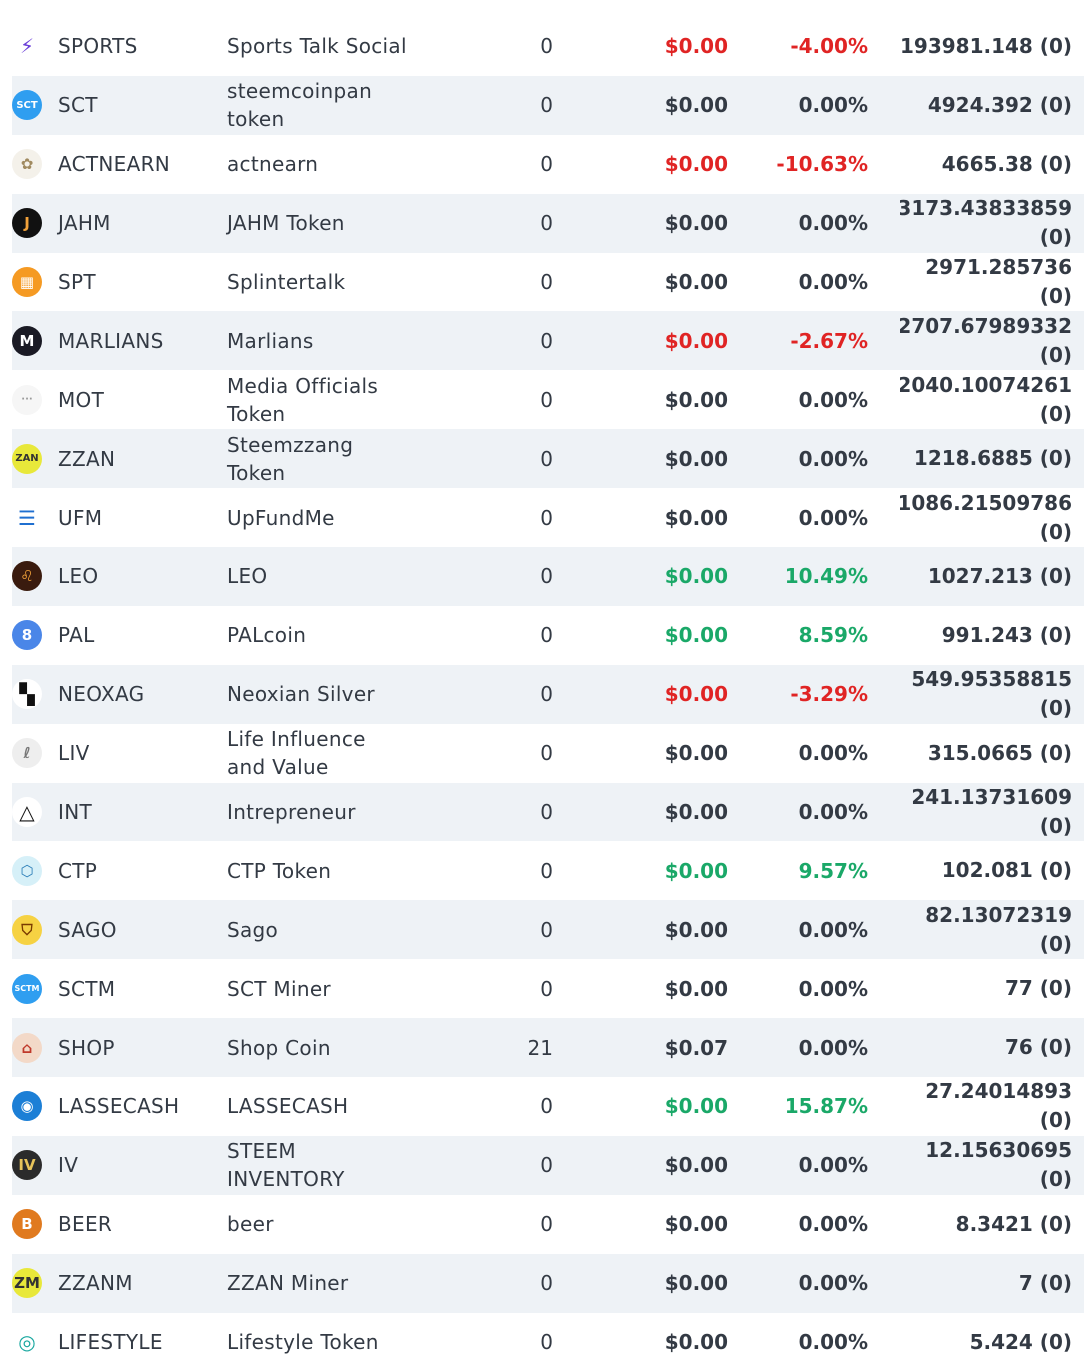  Describe the element at coordinates (27, 1106) in the screenshot. I see `token-icon-cell: ◉` at that location.